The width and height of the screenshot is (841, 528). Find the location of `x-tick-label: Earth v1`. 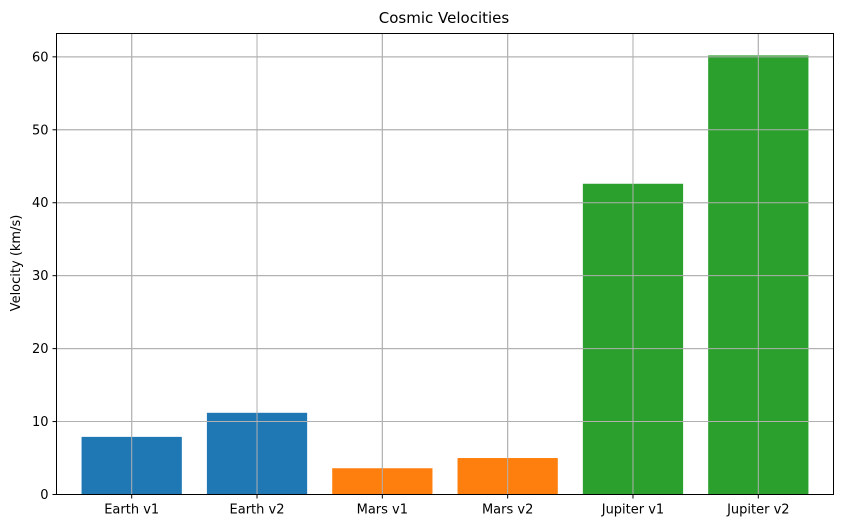

x-tick-label: Earth v1 is located at coordinates (131, 510).